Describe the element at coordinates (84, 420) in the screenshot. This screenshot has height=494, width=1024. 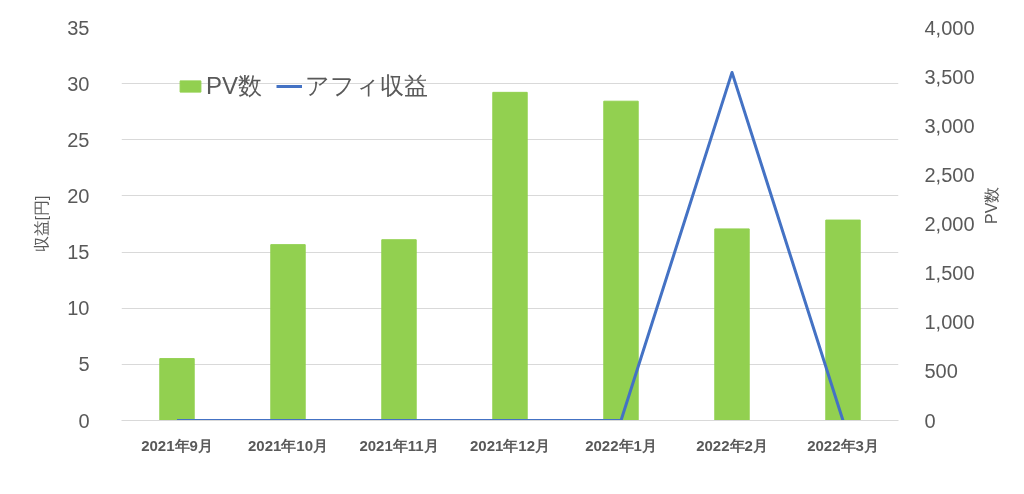
I see `y-tick-label: 0` at that location.